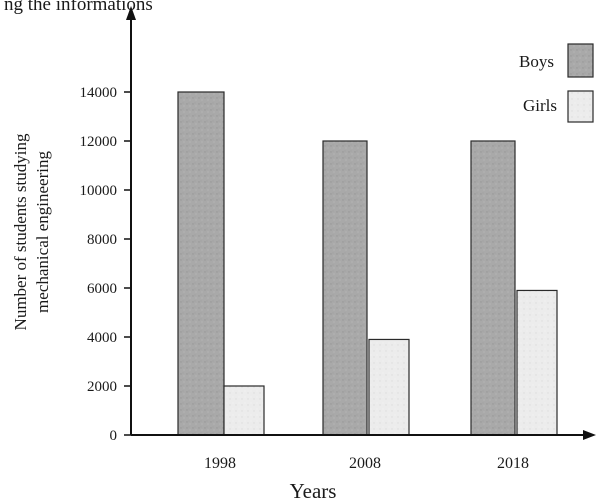  Describe the element at coordinates (131, 13) in the screenshot. I see `y-axis-arrowhead` at that location.